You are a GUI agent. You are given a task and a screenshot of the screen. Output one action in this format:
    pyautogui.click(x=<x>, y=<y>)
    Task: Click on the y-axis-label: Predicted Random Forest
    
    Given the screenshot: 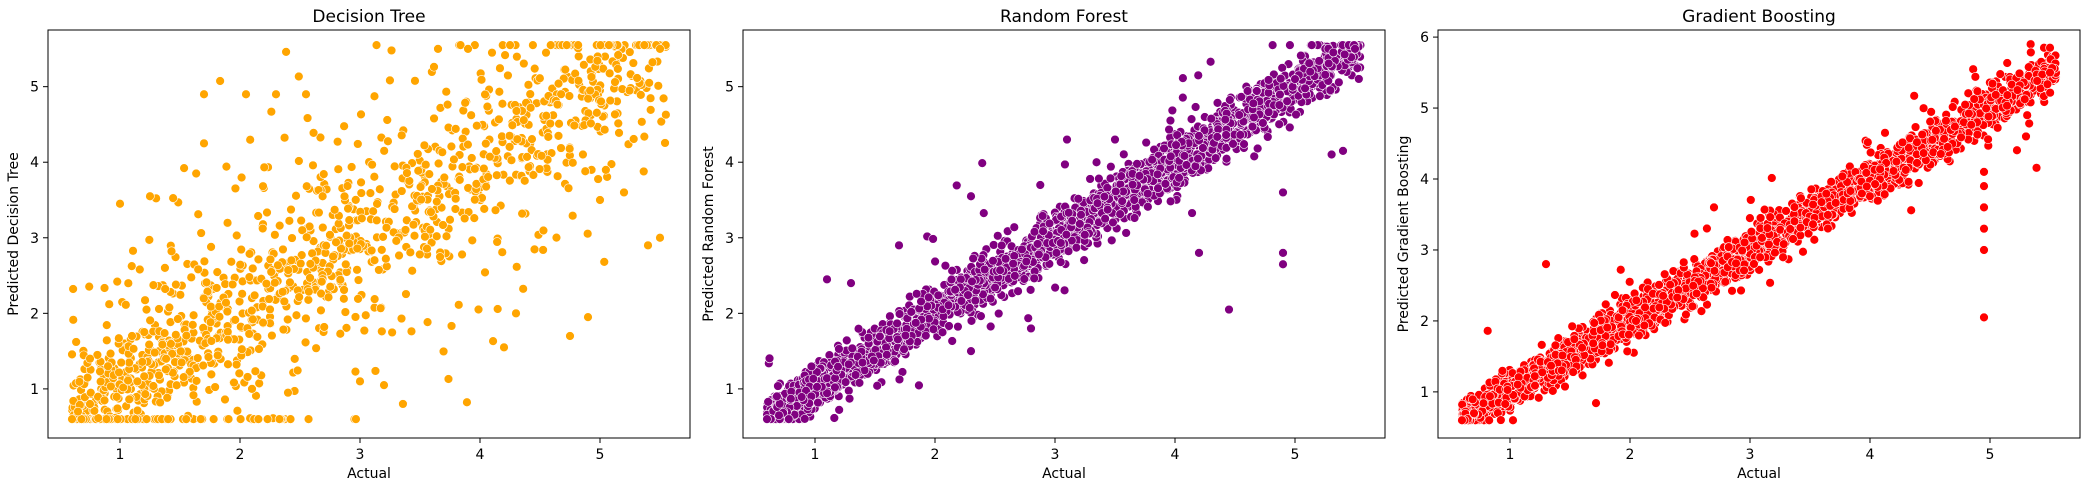 What is the action you would take?
    pyautogui.click(x=709, y=234)
    